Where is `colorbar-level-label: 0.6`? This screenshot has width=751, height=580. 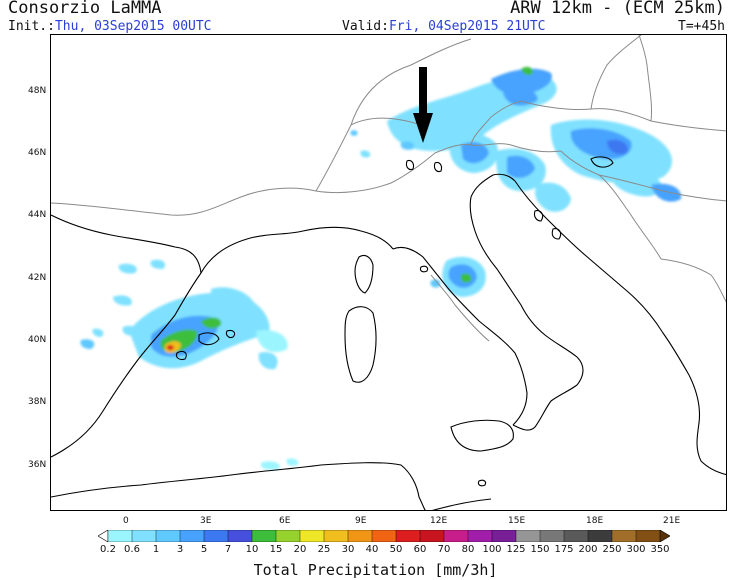 colorbar-level-label: 0.6 is located at coordinates (132, 549).